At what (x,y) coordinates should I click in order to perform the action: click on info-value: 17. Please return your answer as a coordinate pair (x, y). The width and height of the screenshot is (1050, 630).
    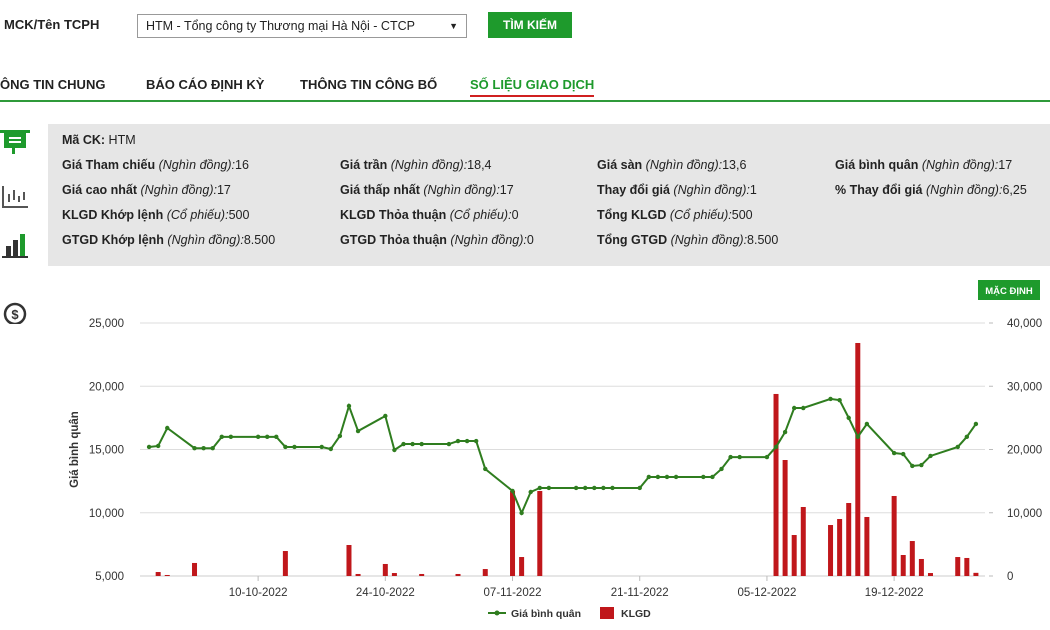
    Looking at the image, I should click on (506, 190).